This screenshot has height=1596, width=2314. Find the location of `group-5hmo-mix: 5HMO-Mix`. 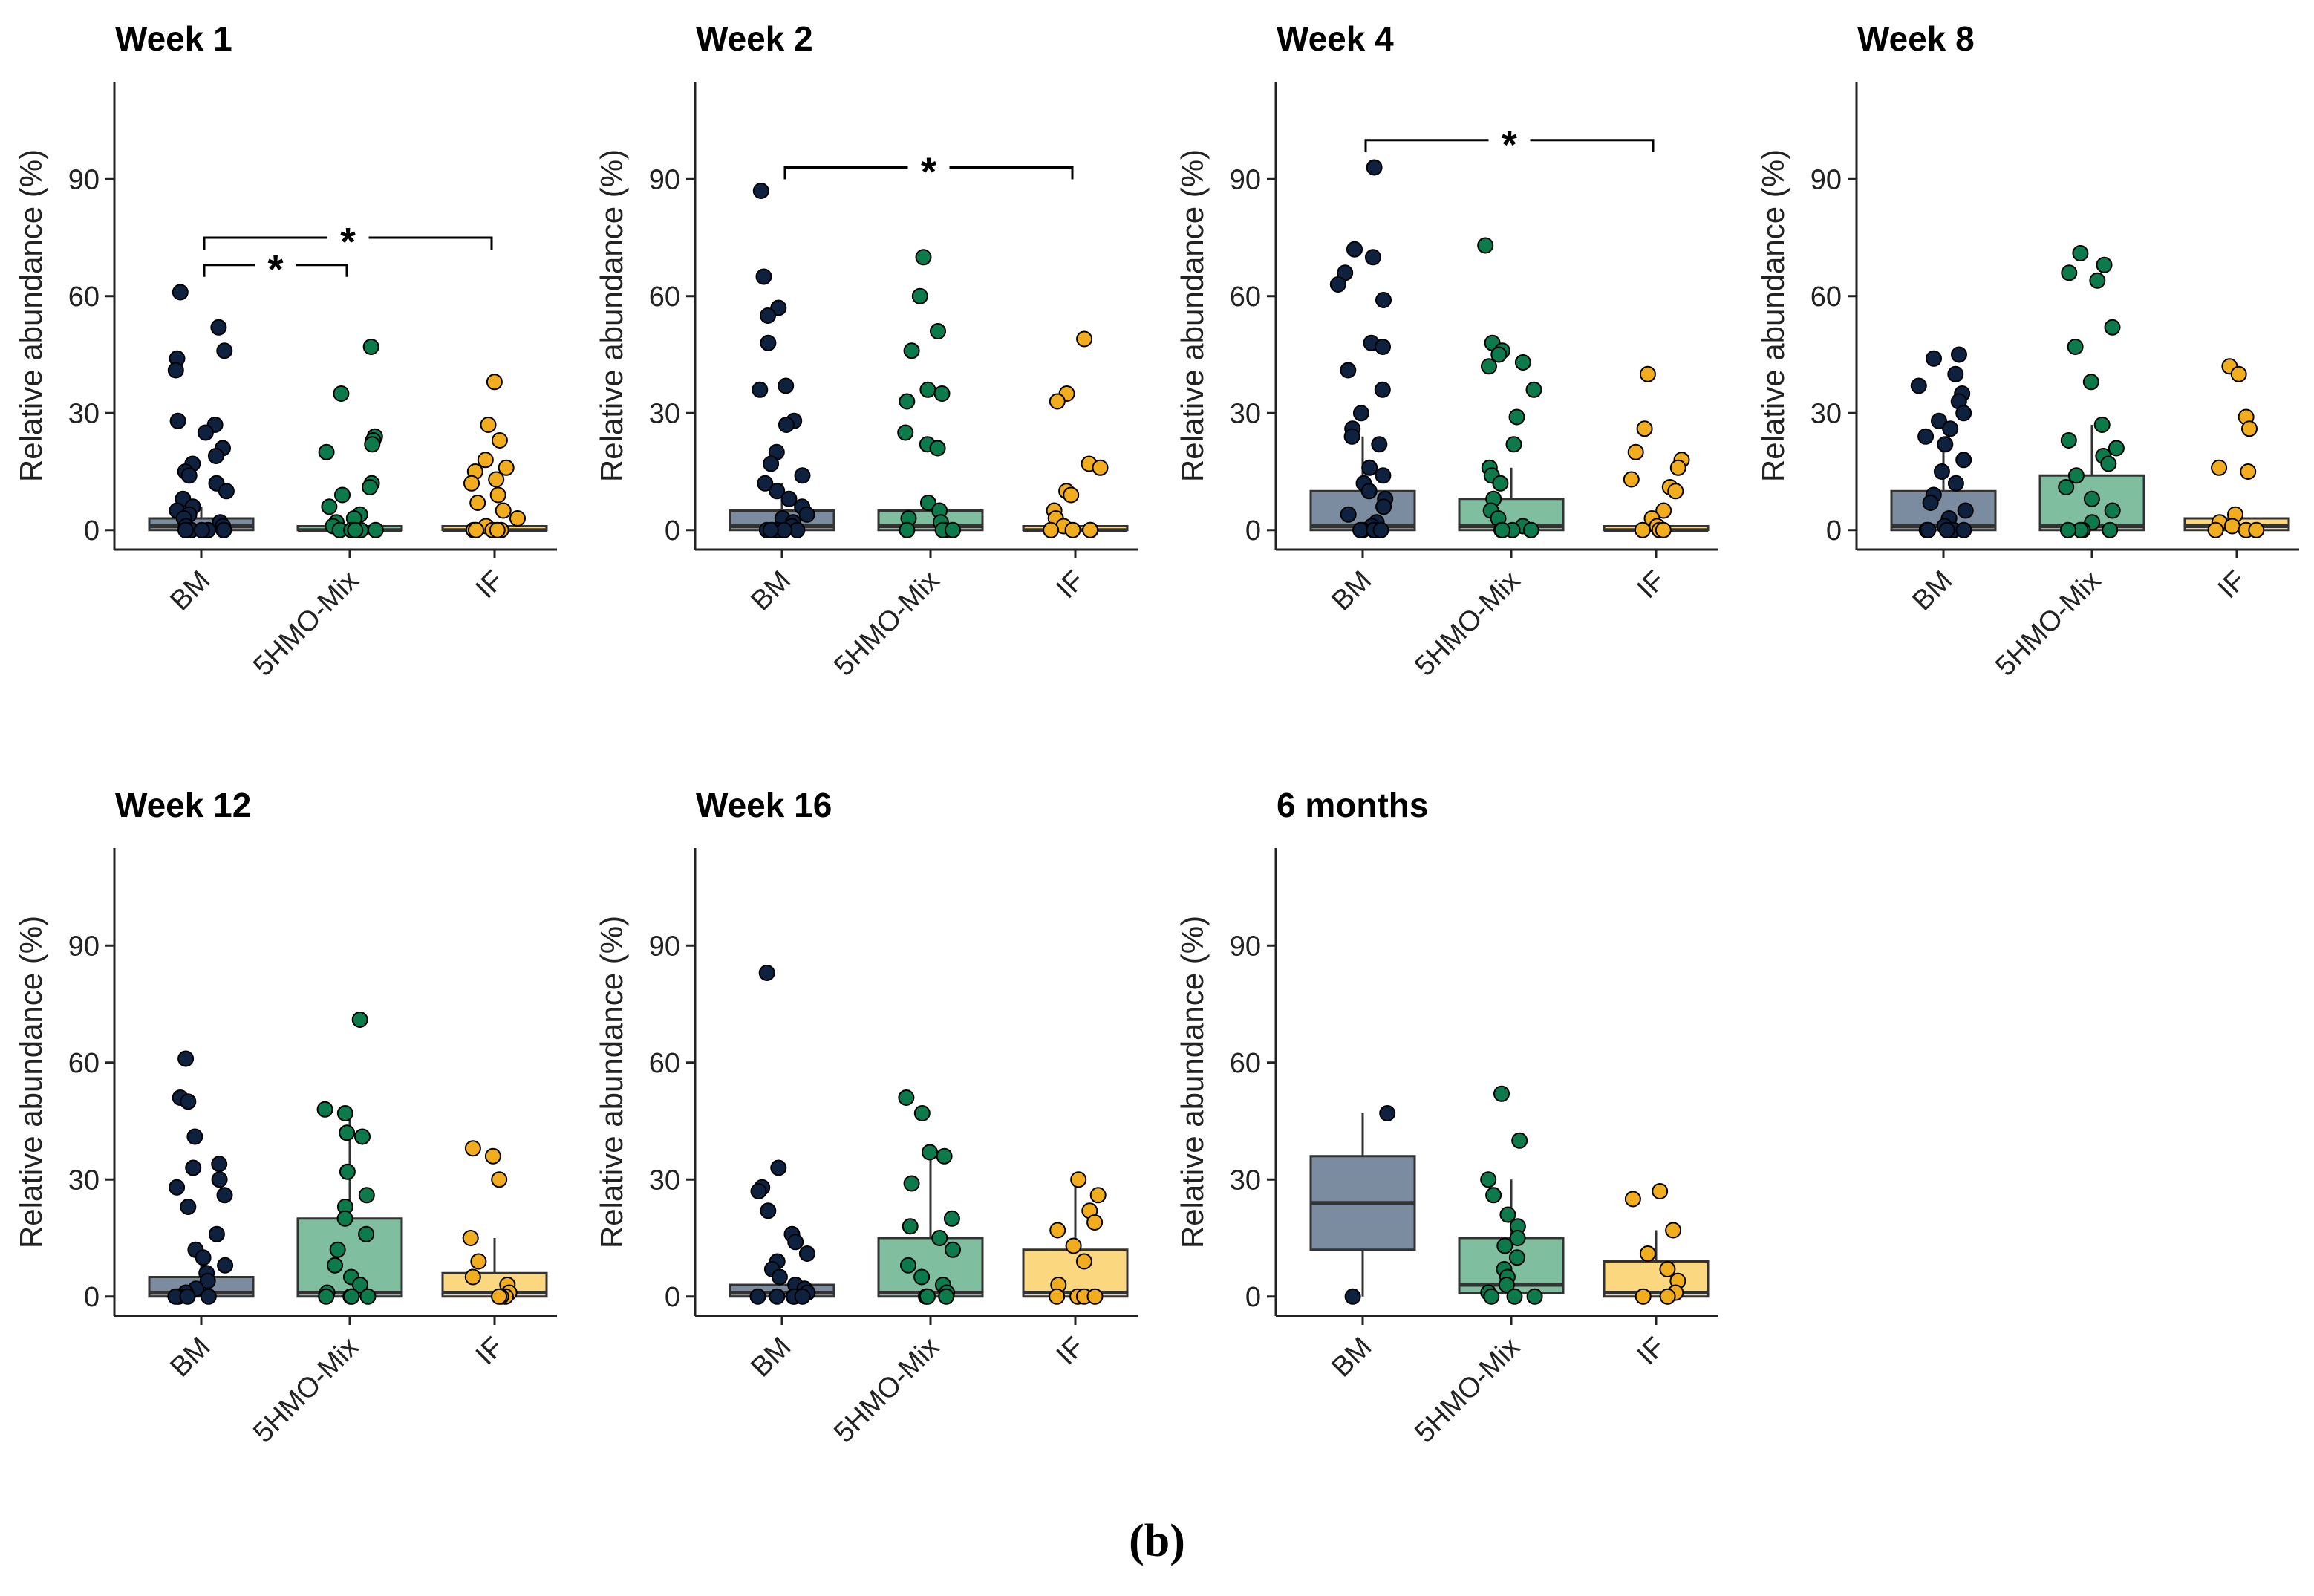

group-5hmo-mix: 5HMO-Mix is located at coordinates (906, 1269).